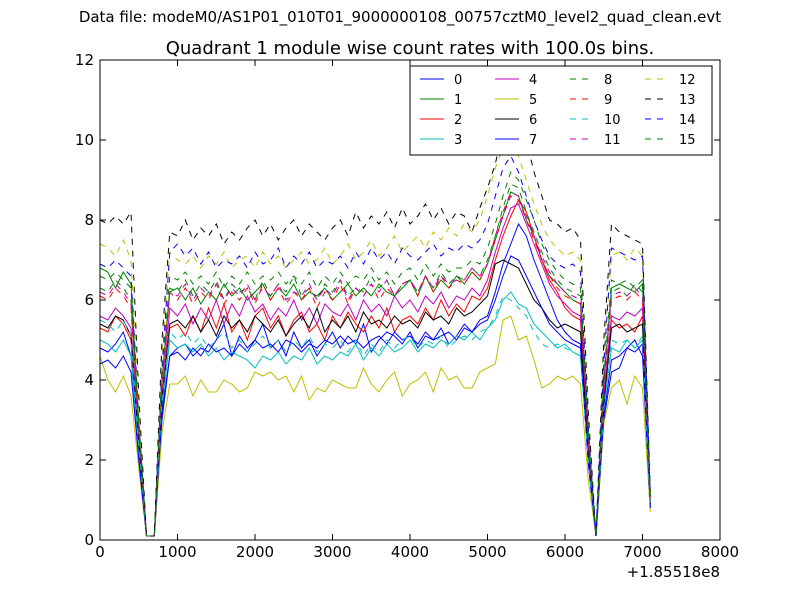  Describe the element at coordinates (458, 100) in the screenshot. I see `legend-label-1: 1` at that location.